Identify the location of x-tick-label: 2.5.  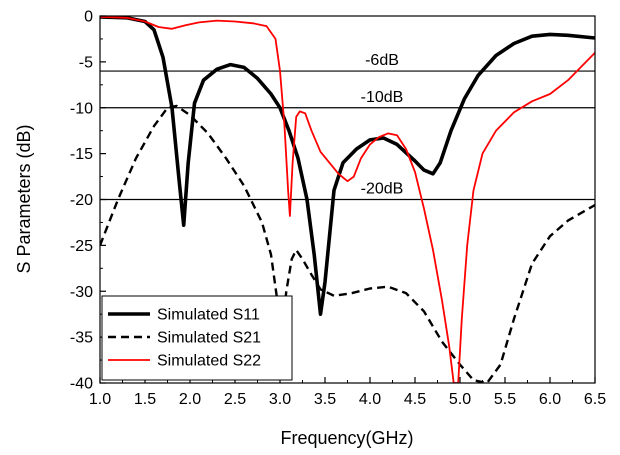
(235, 399).